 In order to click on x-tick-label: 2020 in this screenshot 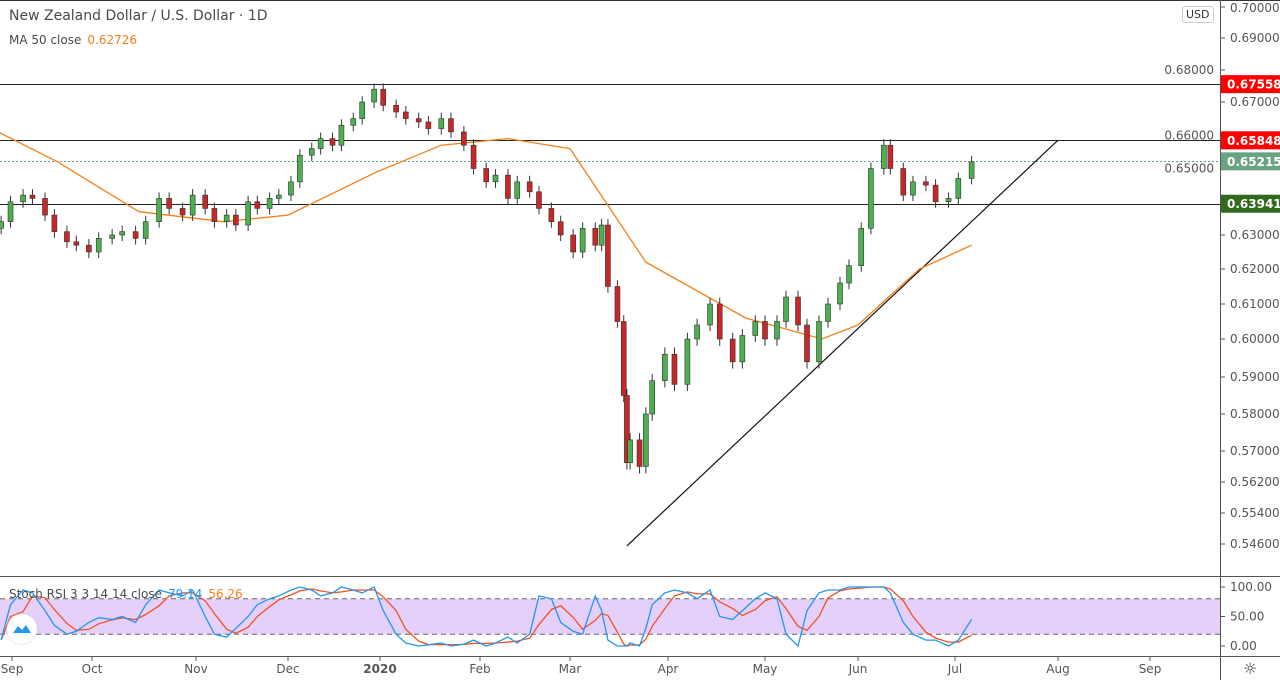, I will do `click(379, 669)`.